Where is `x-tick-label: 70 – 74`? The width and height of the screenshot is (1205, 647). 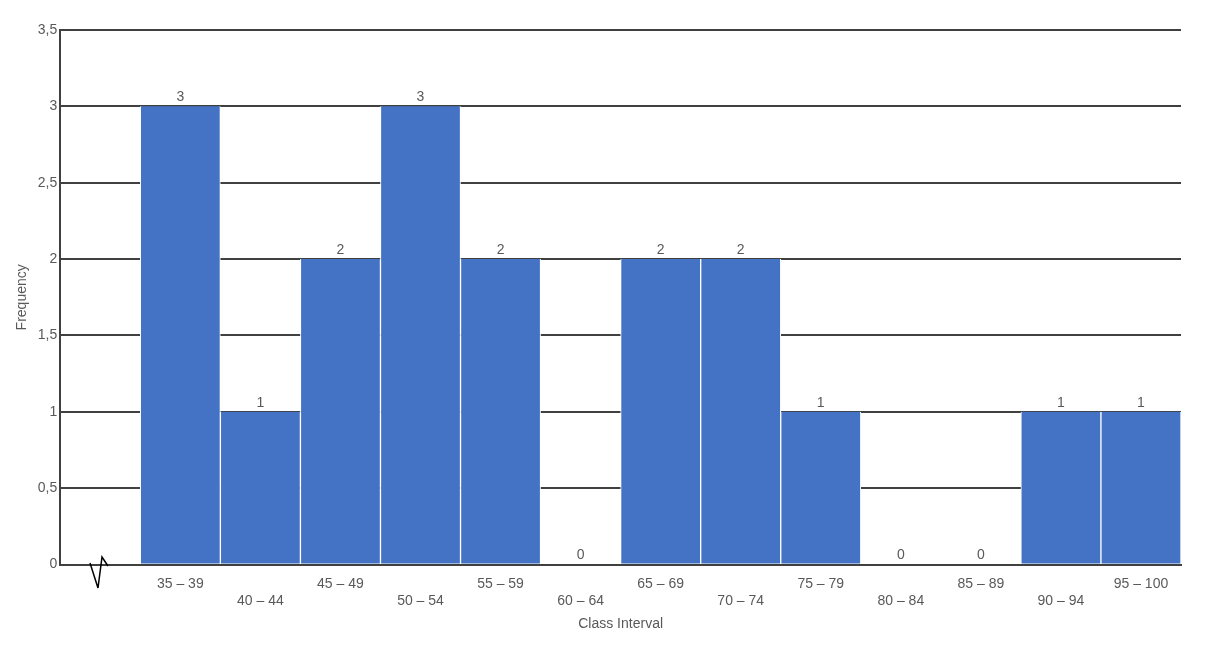
x-tick-label: 70 – 74 is located at coordinates (741, 599).